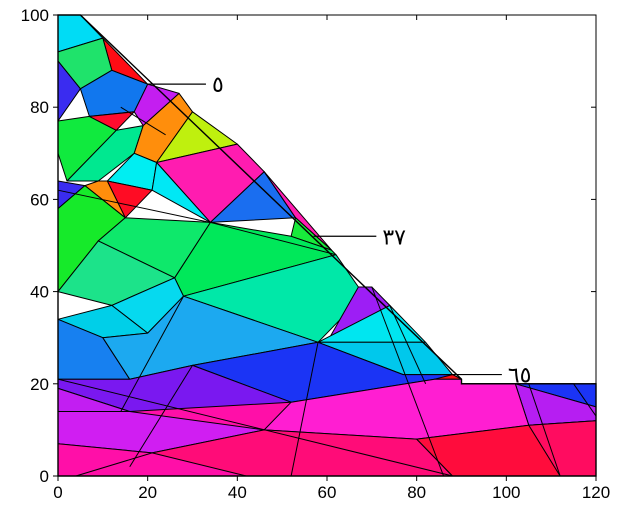  I want to click on x-tick-label-3: 60, so click(327, 492).